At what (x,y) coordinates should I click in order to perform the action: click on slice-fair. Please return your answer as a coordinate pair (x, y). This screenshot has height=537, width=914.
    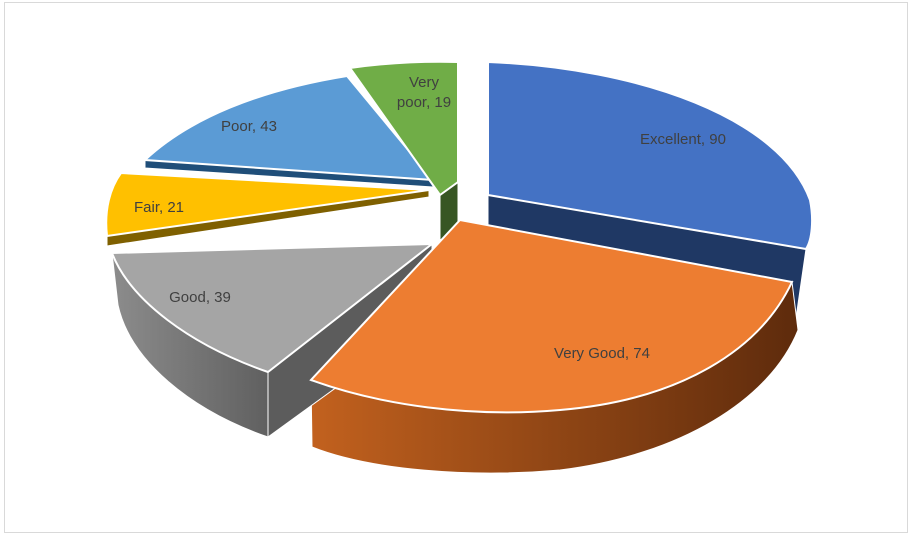
    Looking at the image, I should click on (267, 204).